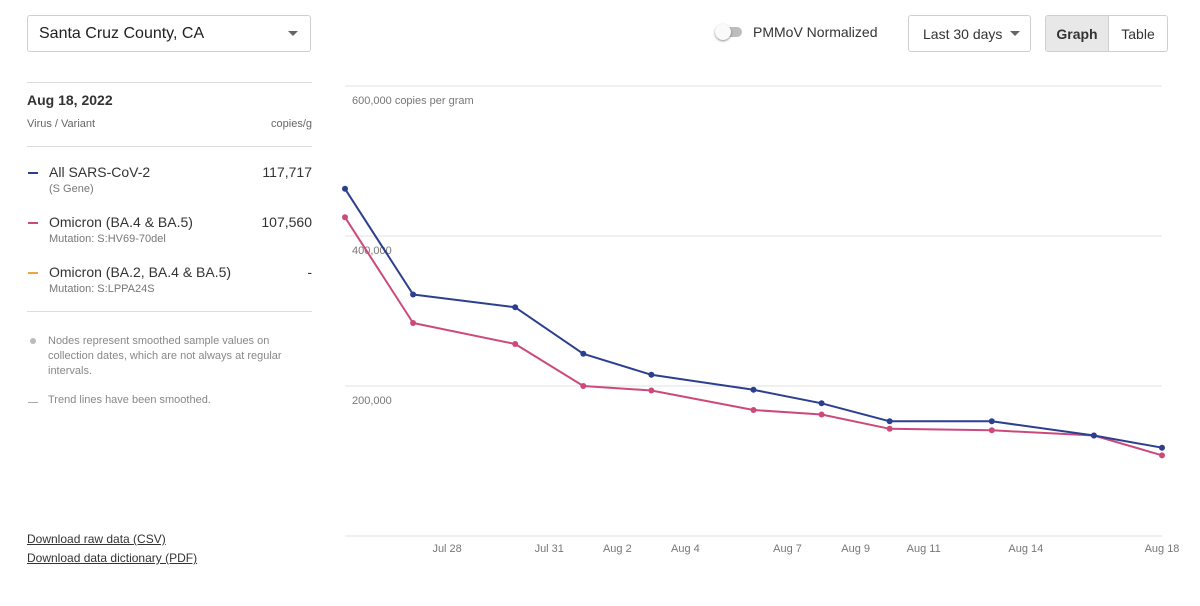 This screenshot has width=1200, height=606. What do you see at coordinates (107, 239) in the screenshot?
I see `legend-subtitle: Mutation: S:HV69-70del` at bounding box center [107, 239].